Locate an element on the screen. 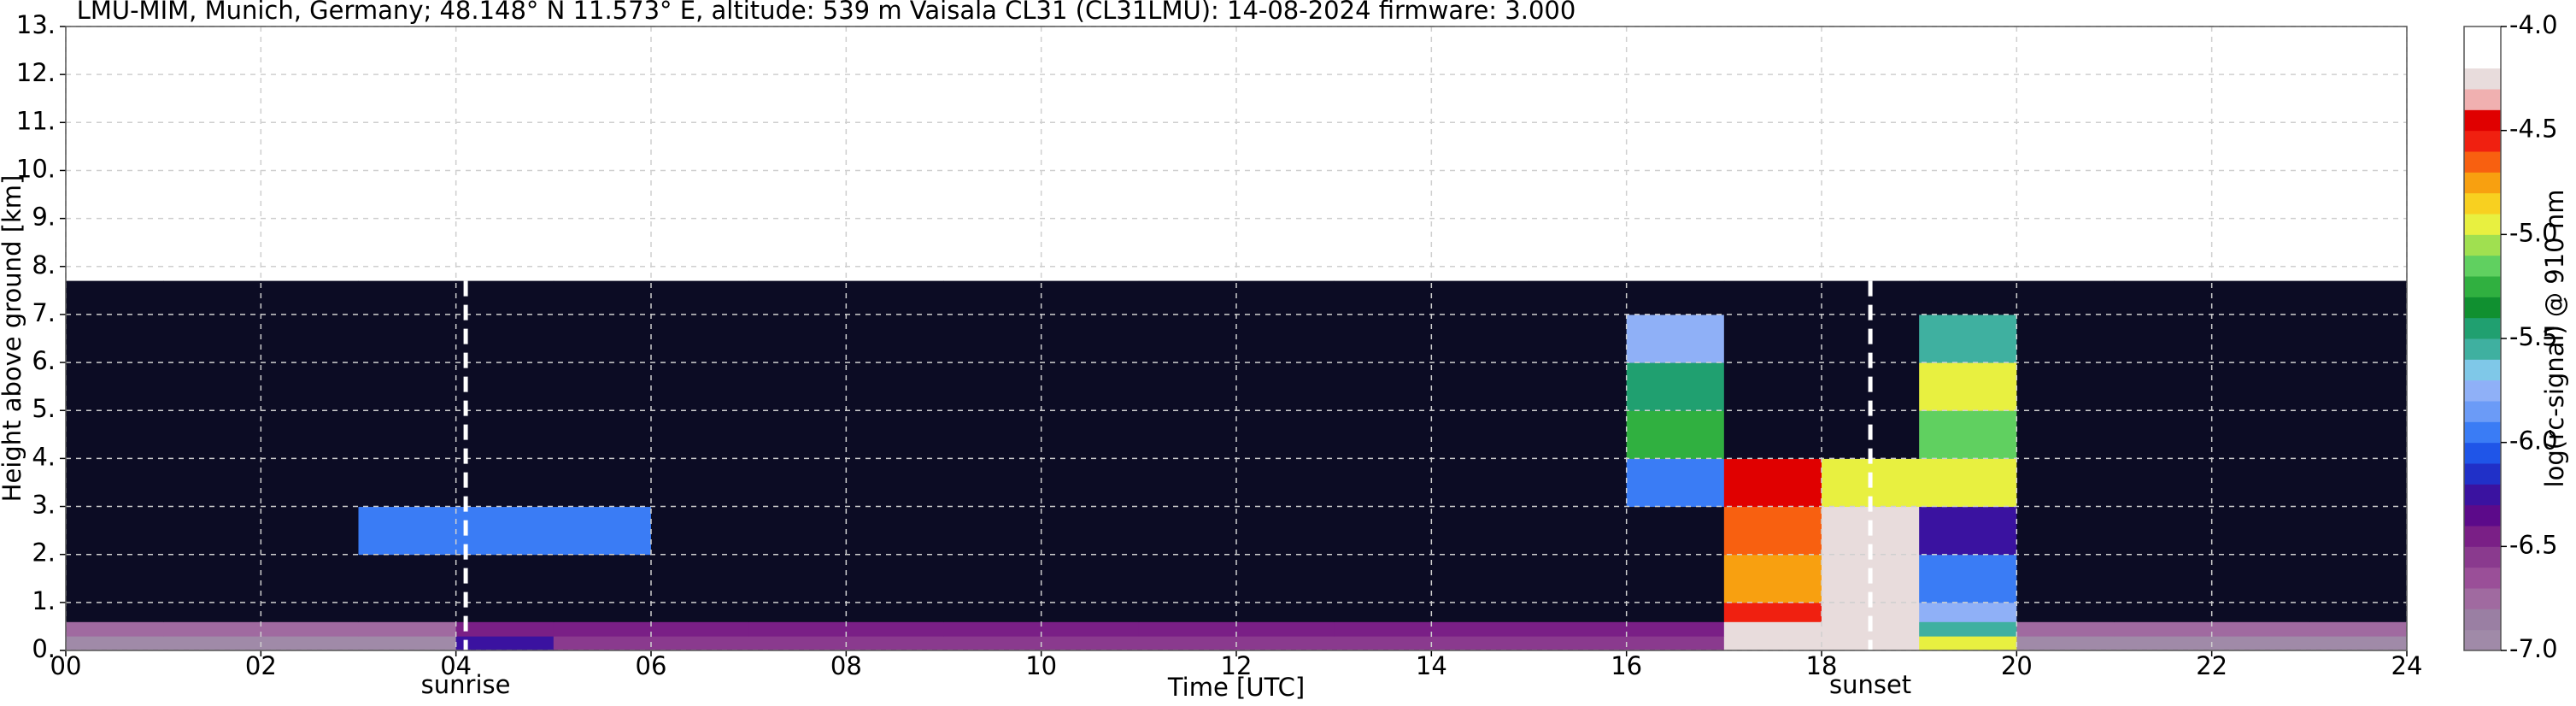 The image size is (2576, 706). x-tick-label: 00 is located at coordinates (66, 665).